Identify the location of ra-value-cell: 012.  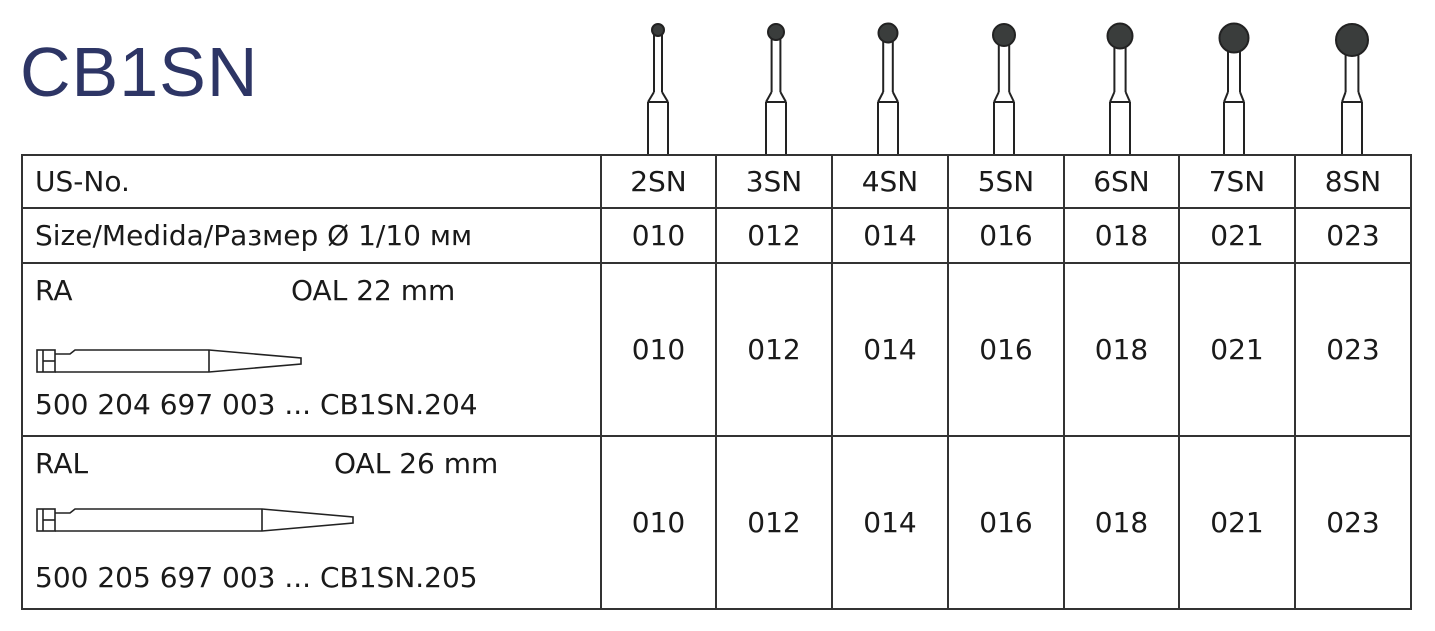
(774, 349).